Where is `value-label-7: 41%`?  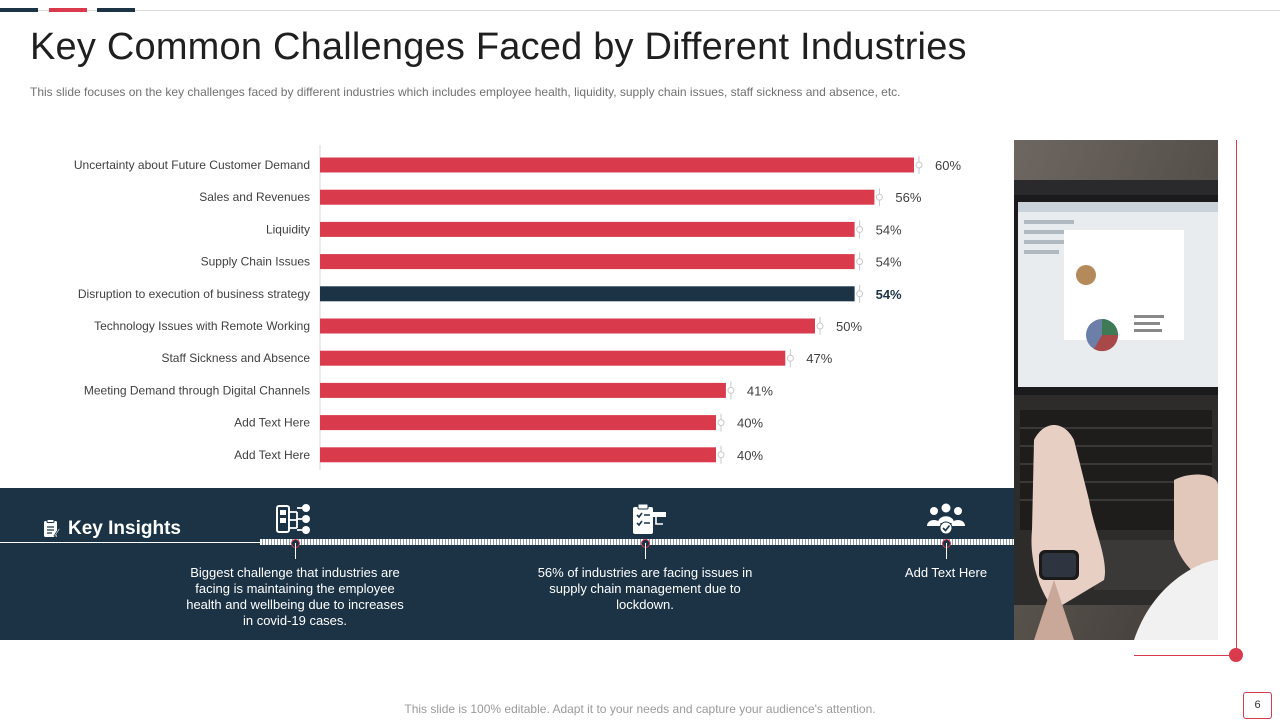 value-label-7: 41% is located at coordinates (760, 390).